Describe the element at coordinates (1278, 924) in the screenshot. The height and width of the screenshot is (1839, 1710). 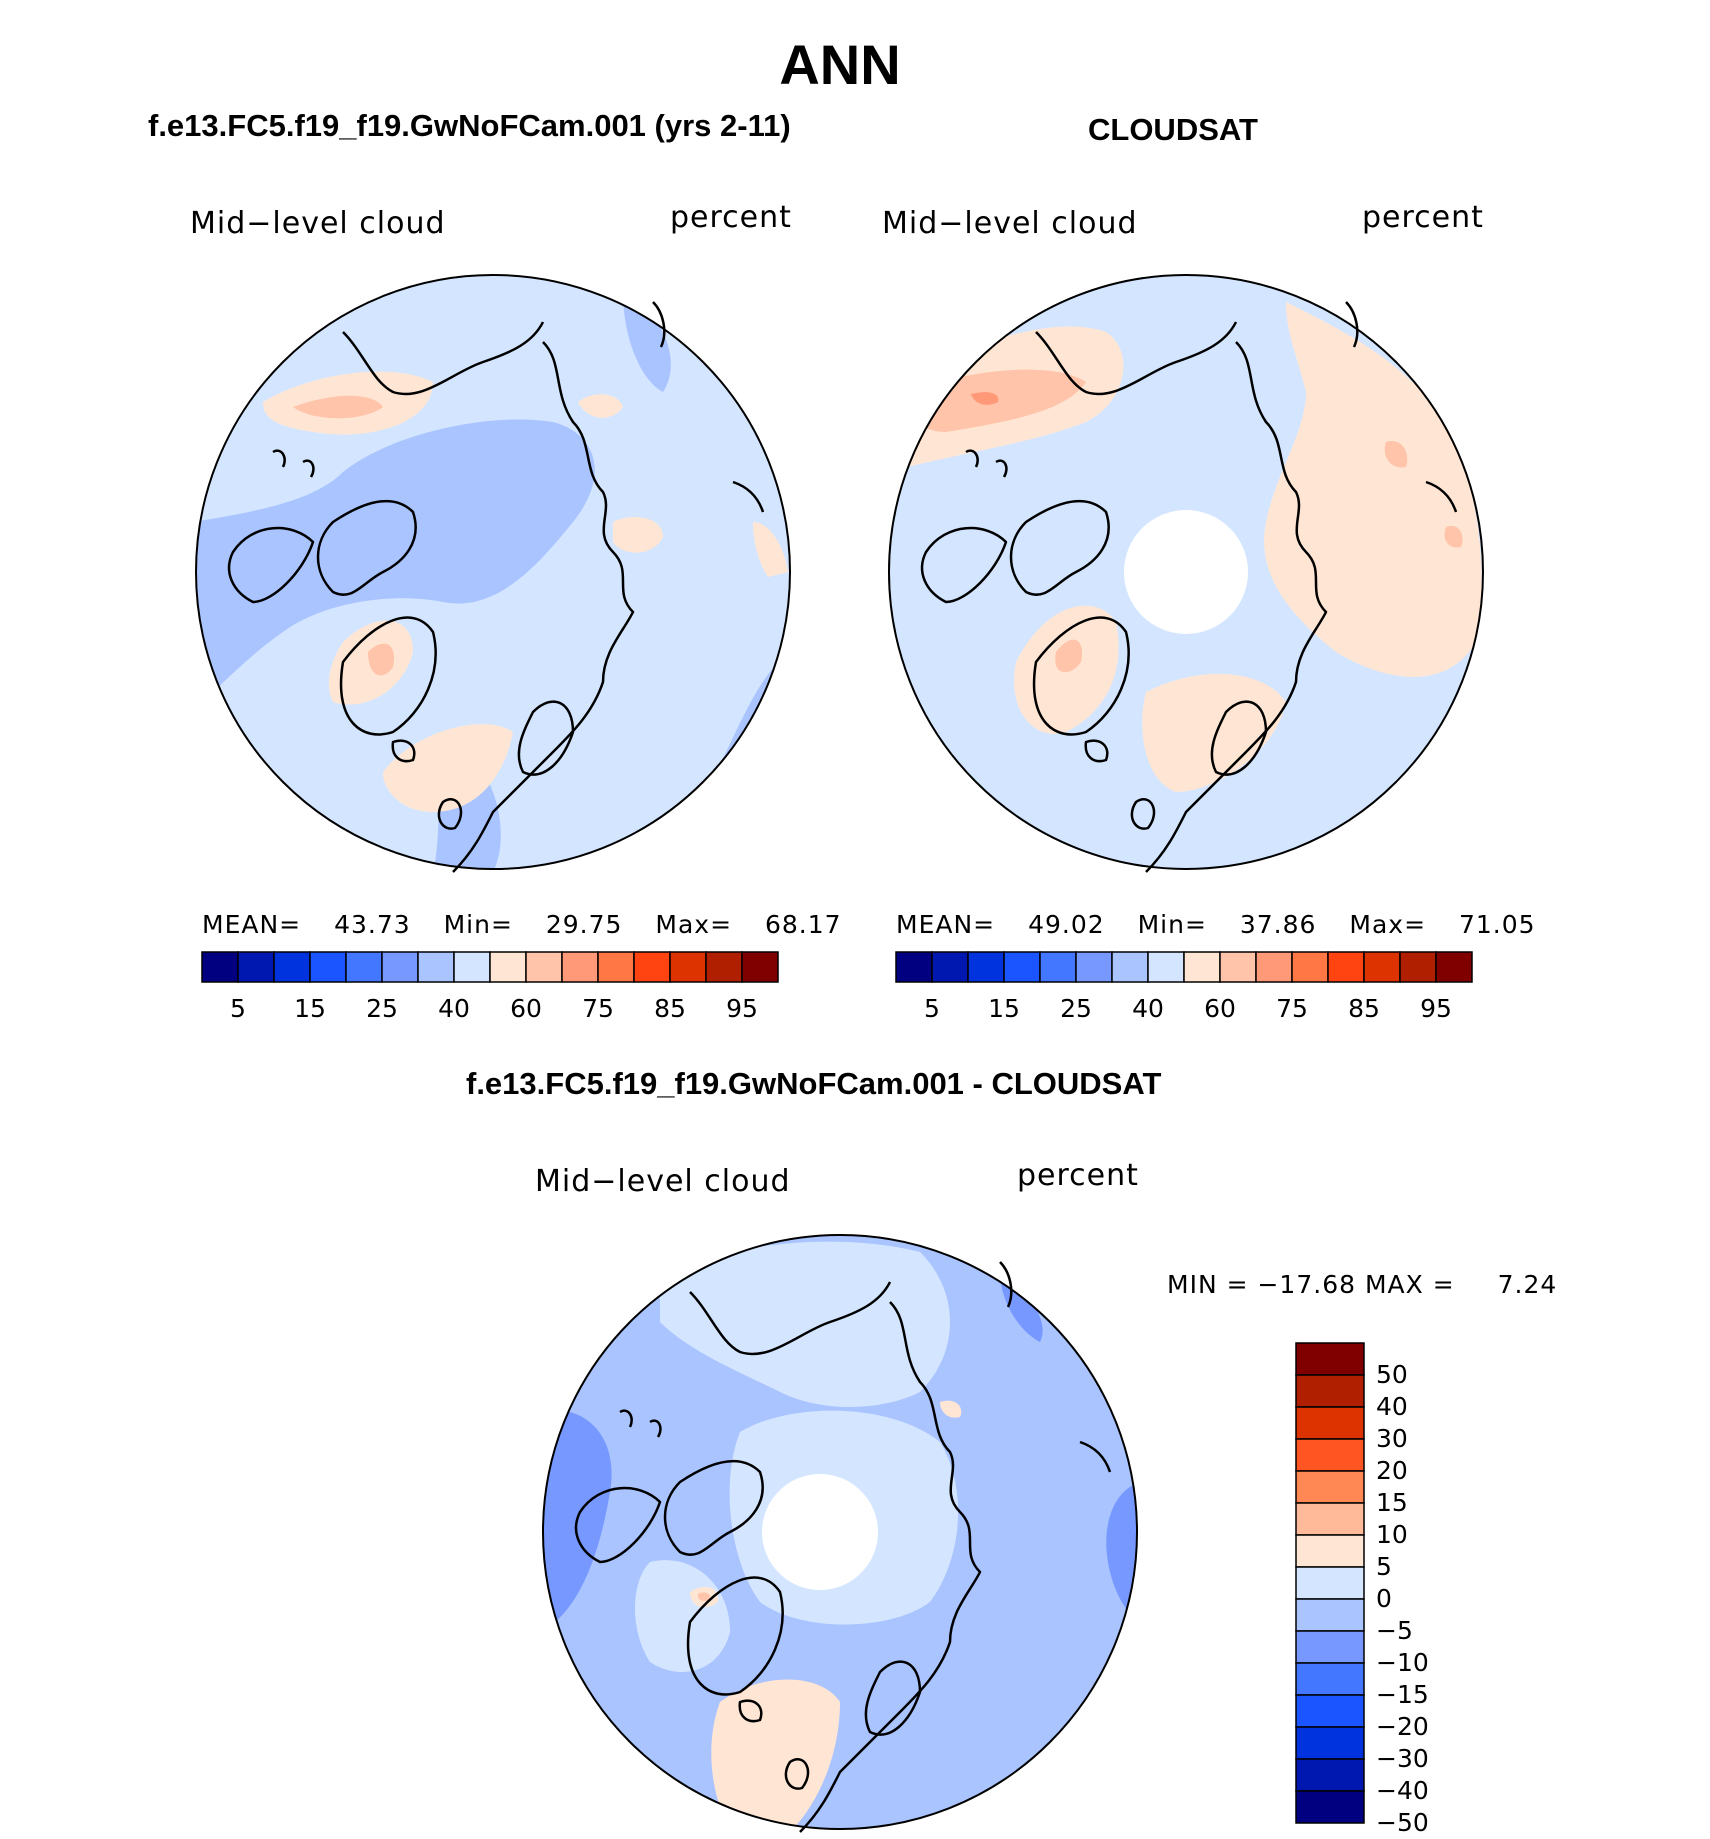
I see `obs-min-value: 37.86` at that location.